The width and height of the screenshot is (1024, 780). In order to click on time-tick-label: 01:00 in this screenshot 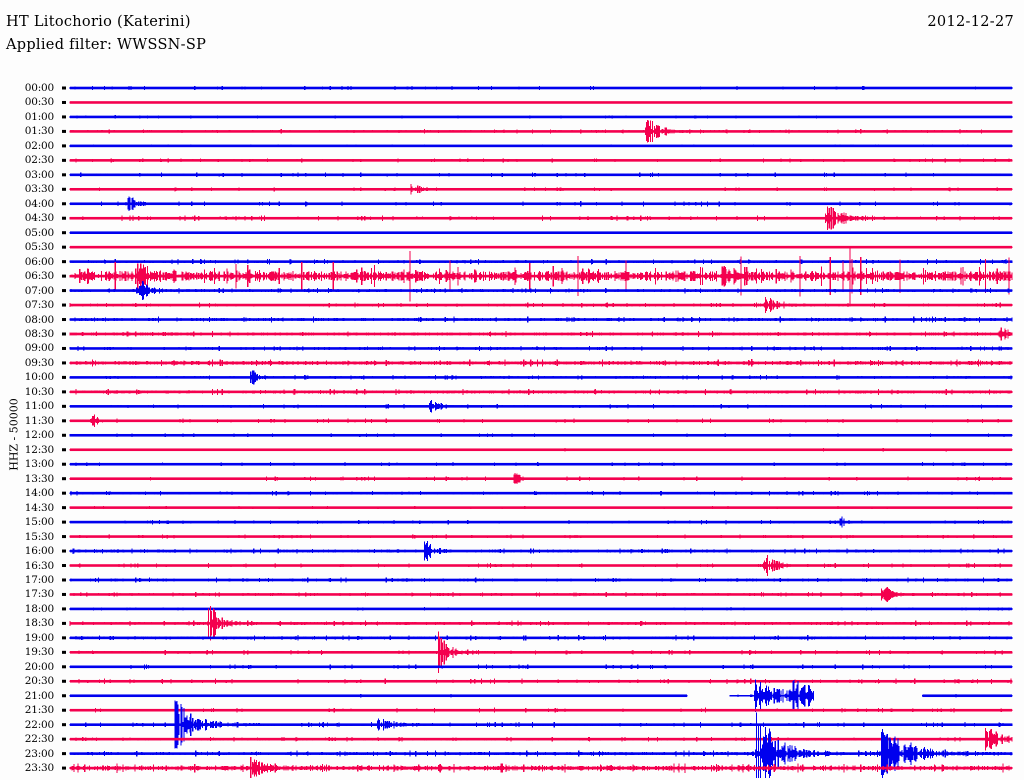, I will do `click(39, 116)`.